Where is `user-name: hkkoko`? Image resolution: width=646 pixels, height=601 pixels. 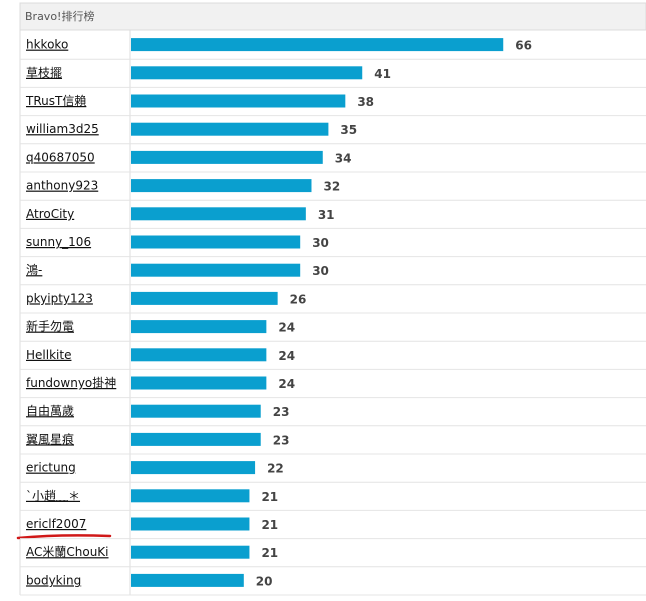 user-name: hkkoko is located at coordinates (47, 45).